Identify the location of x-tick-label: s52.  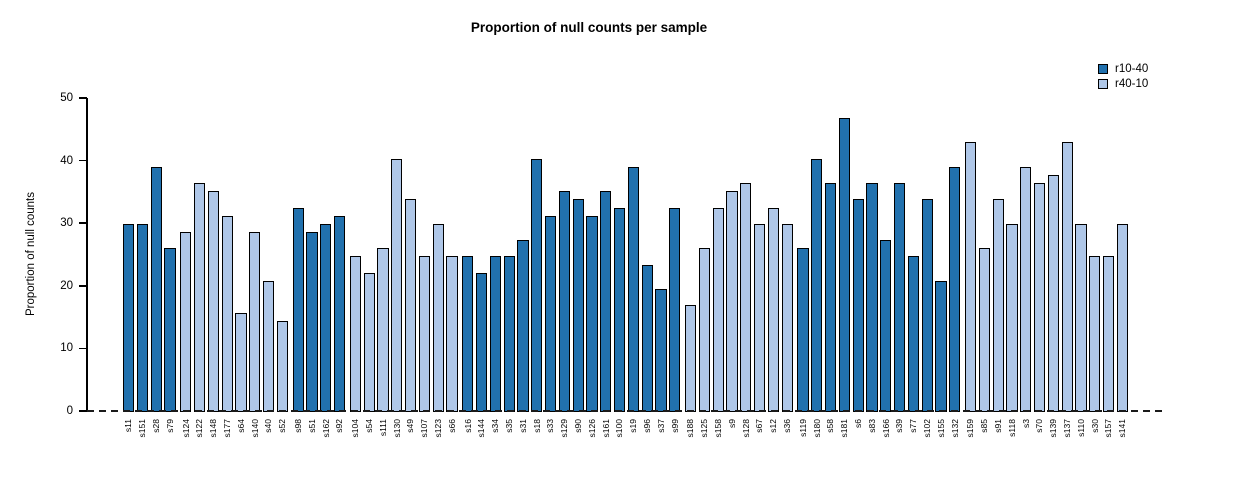
(282, 426).